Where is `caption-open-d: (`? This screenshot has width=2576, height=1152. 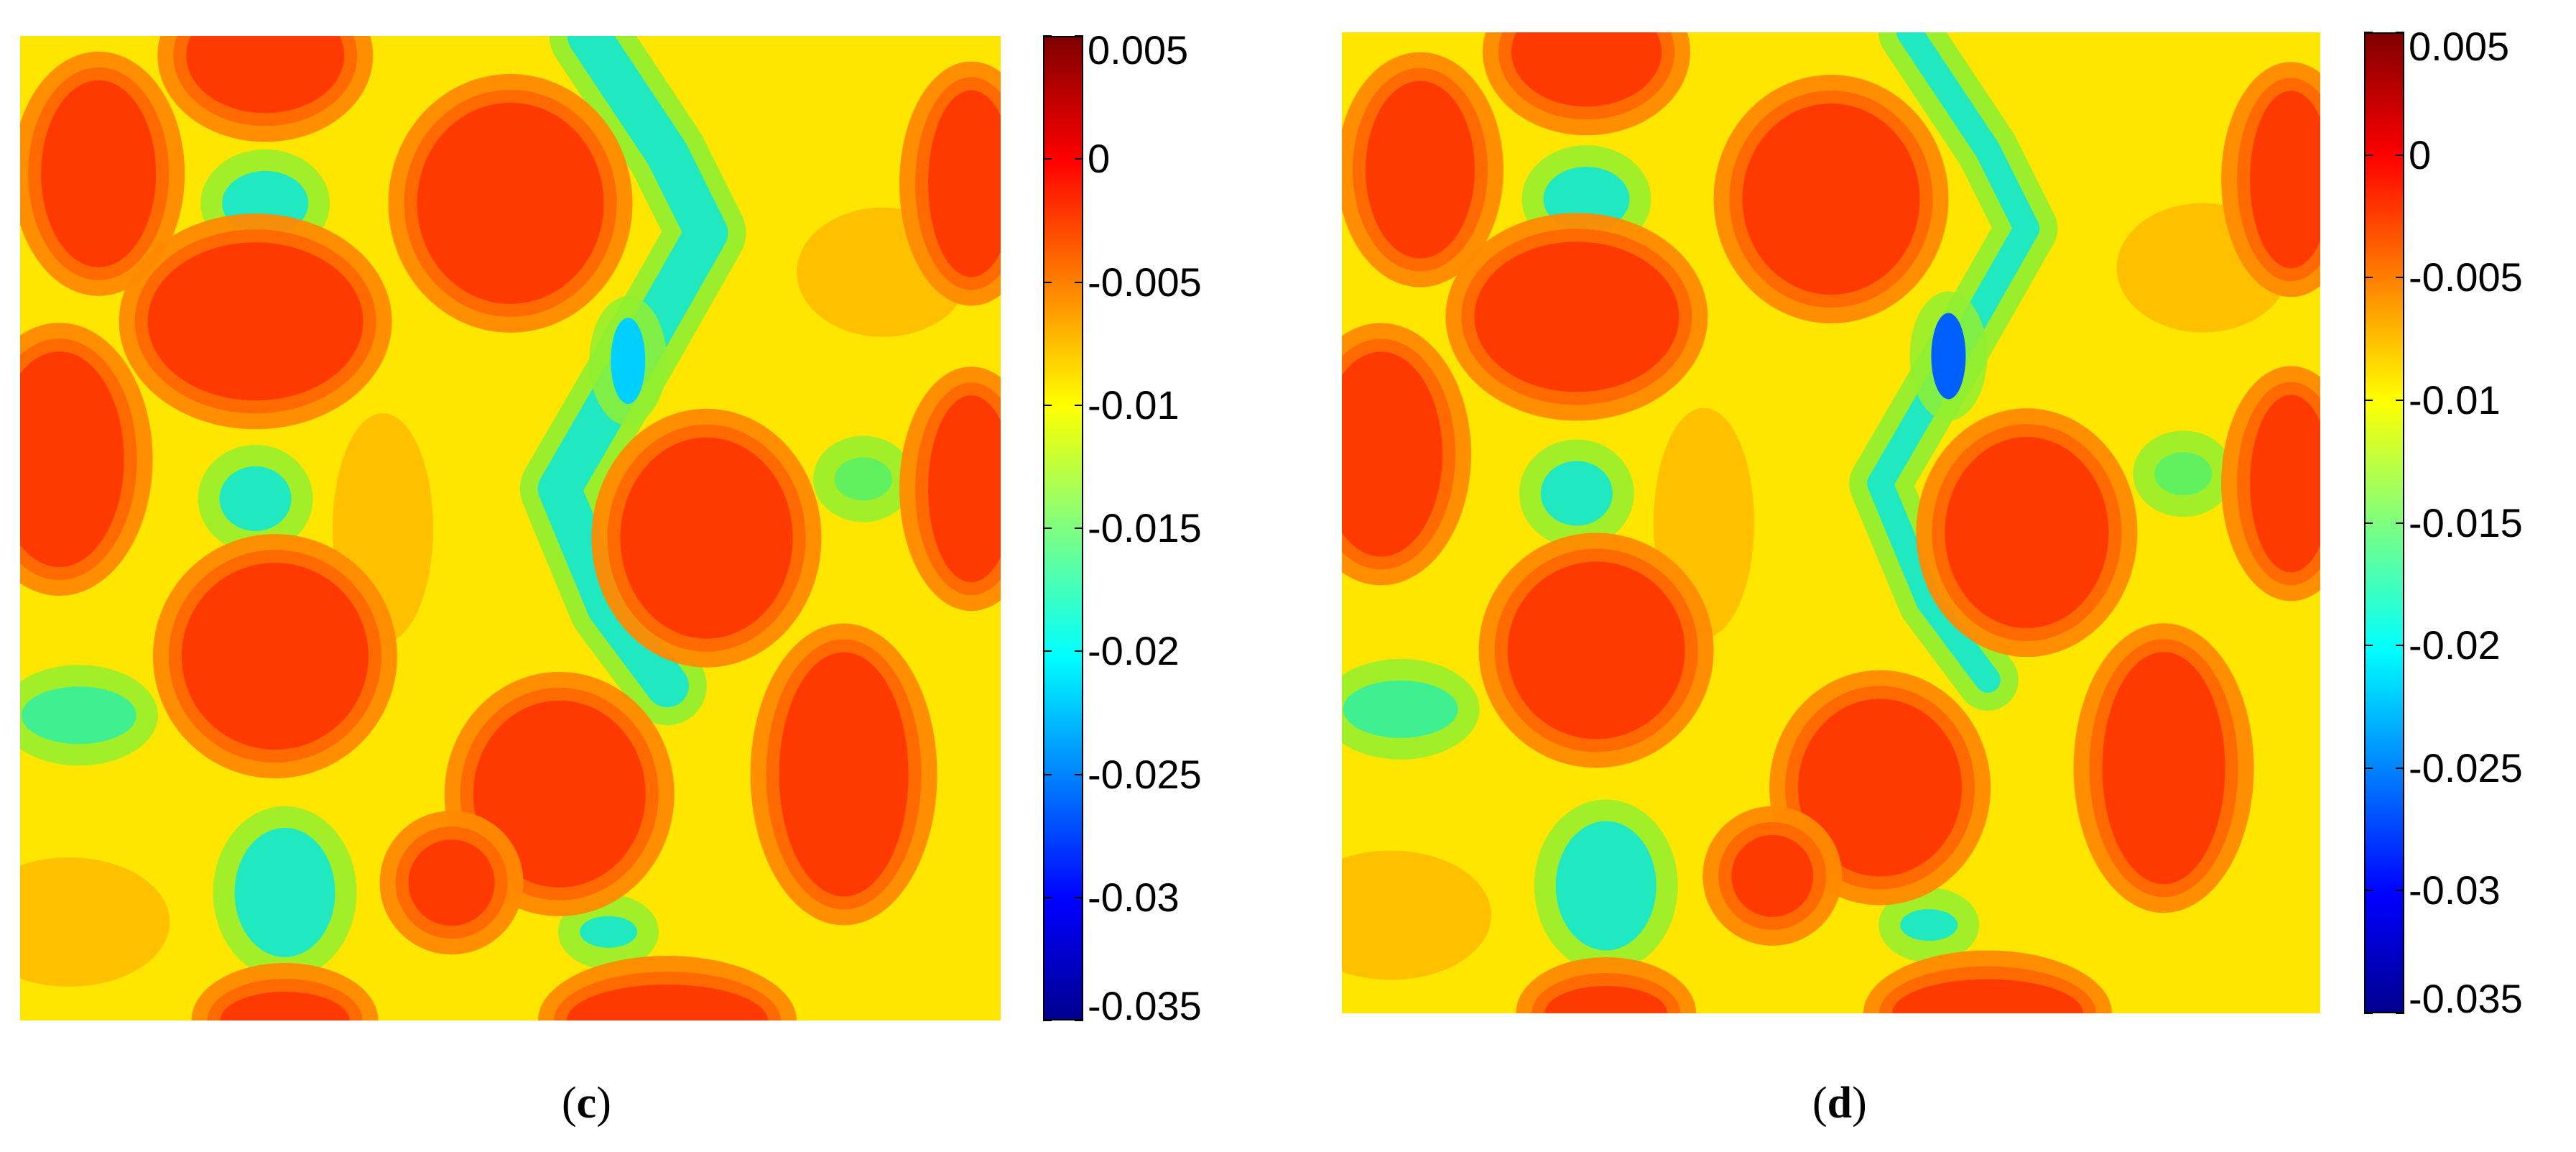
caption-open-d: ( is located at coordinates (1819, 1103).